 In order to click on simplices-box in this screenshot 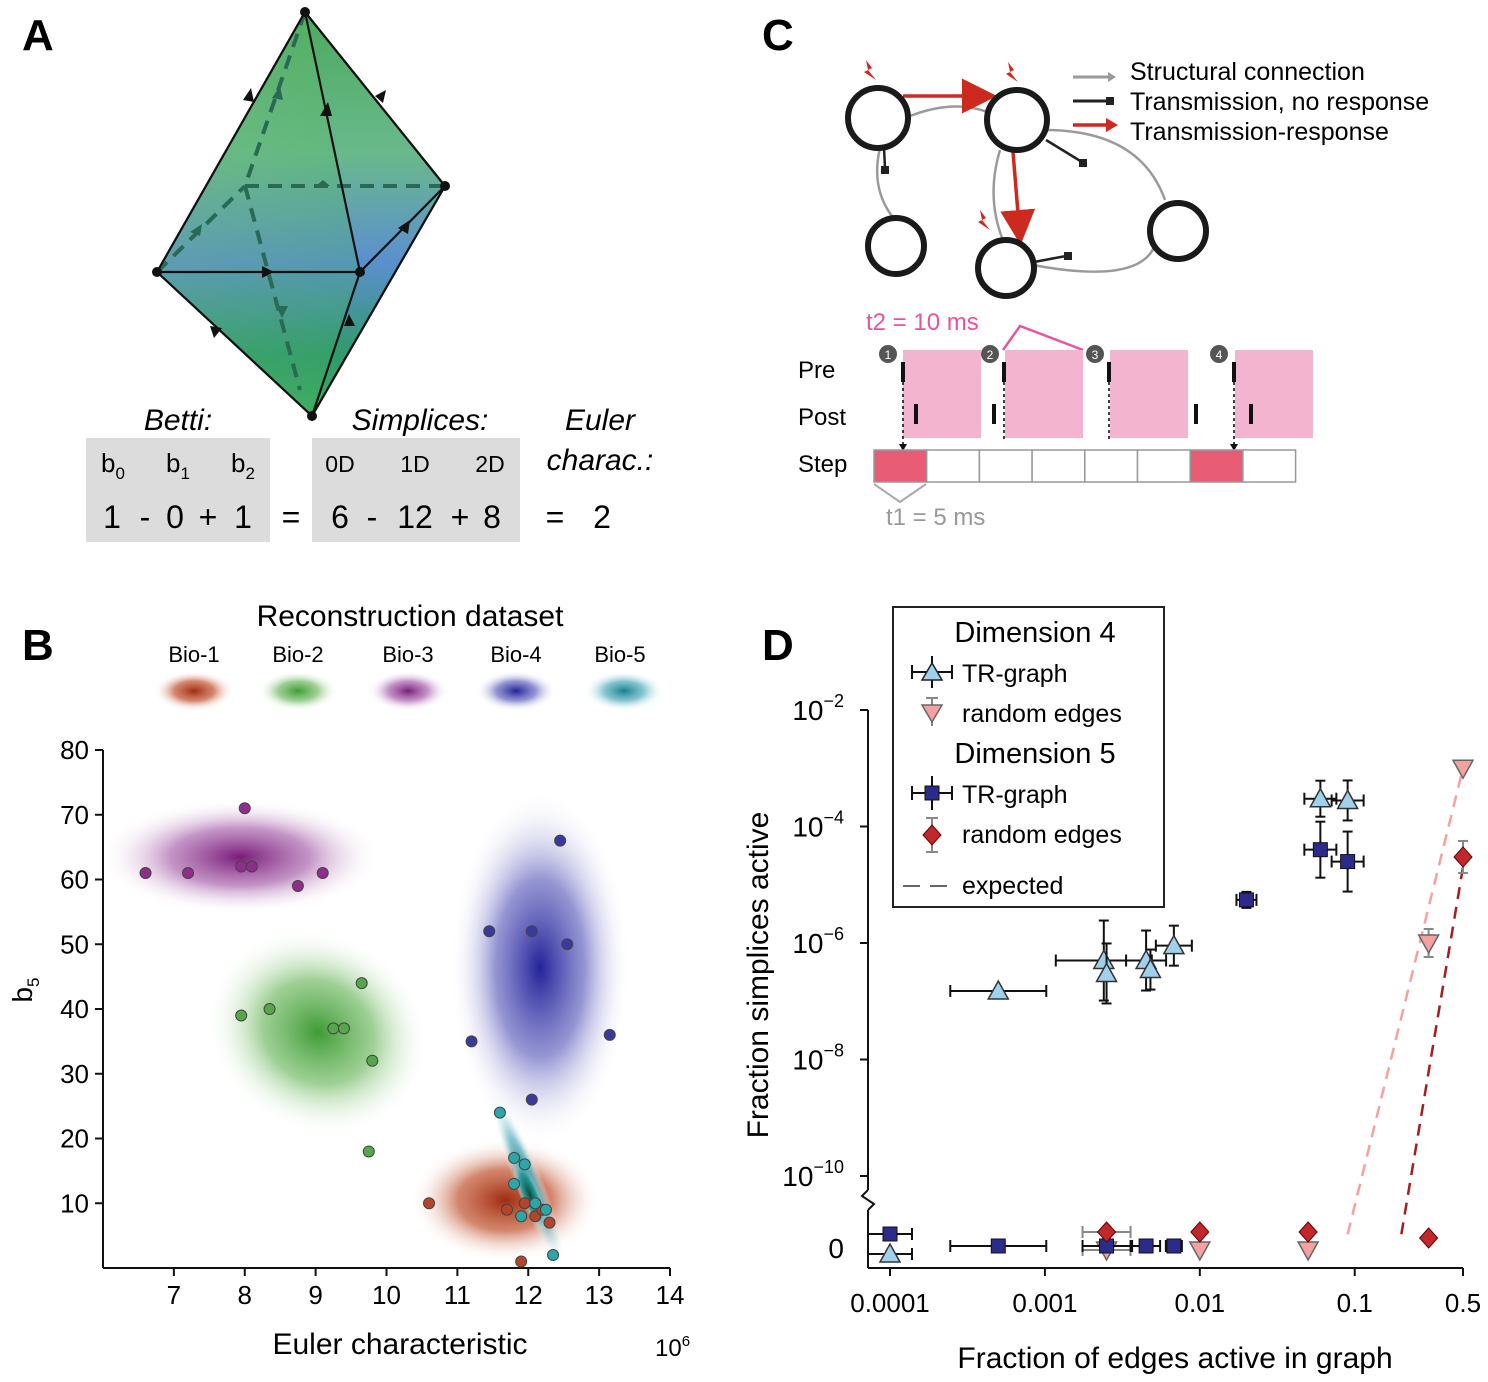, I will do `click(416, 490)`.